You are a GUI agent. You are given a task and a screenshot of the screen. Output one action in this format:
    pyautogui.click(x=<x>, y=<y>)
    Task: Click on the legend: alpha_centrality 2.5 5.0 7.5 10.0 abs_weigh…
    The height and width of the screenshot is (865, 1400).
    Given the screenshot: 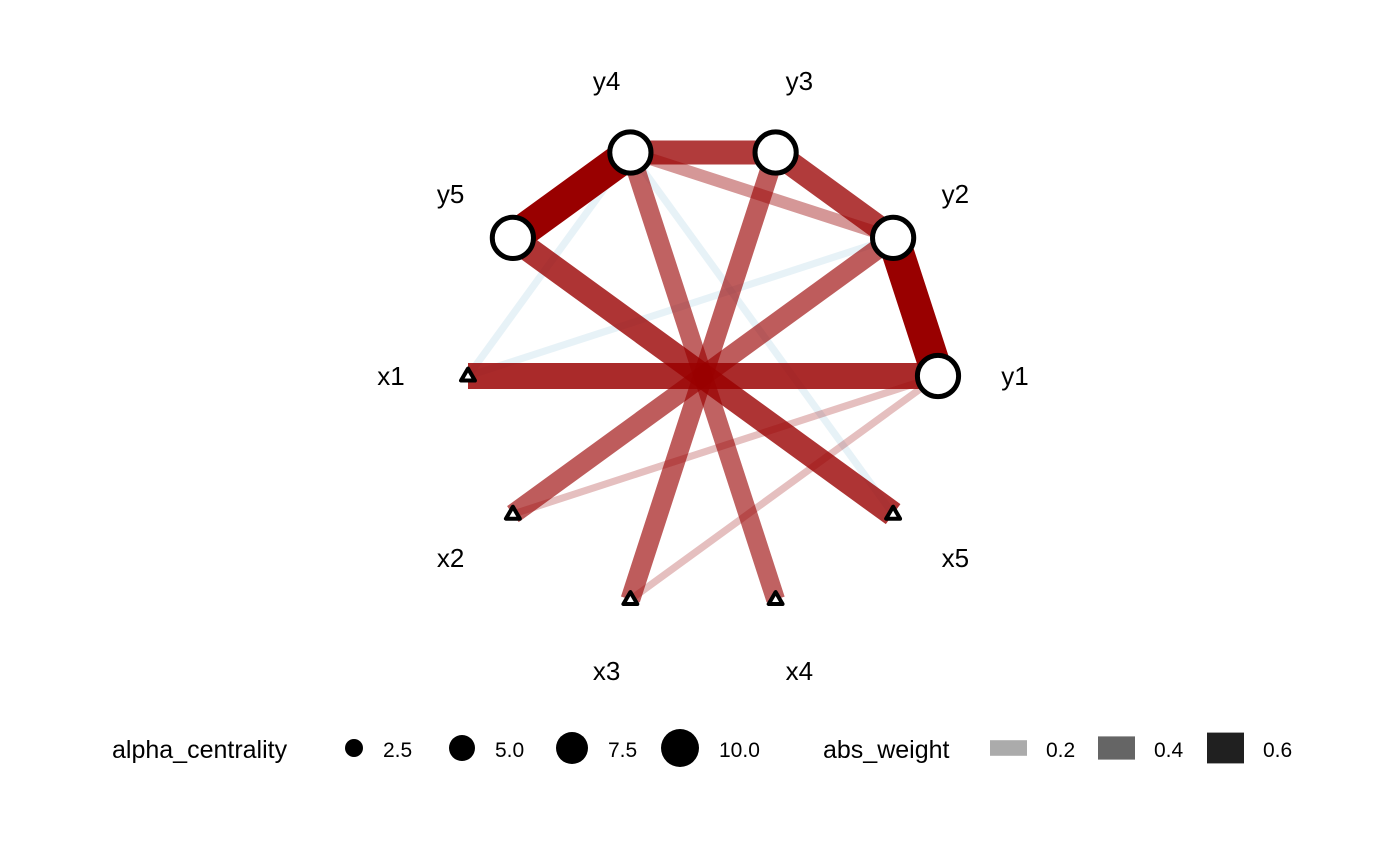 What is the action you would take?
    pyautogui.click(x=702, y=748)
    